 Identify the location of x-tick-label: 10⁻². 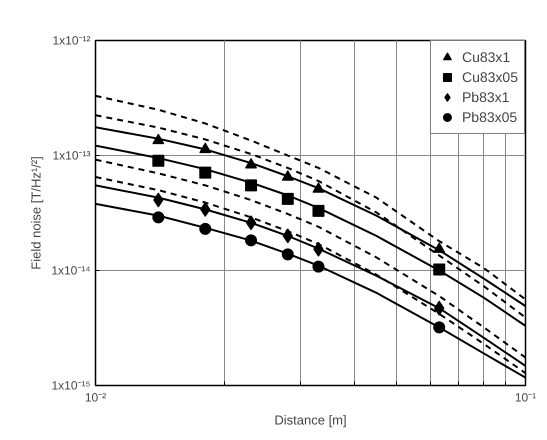
(95, 397).